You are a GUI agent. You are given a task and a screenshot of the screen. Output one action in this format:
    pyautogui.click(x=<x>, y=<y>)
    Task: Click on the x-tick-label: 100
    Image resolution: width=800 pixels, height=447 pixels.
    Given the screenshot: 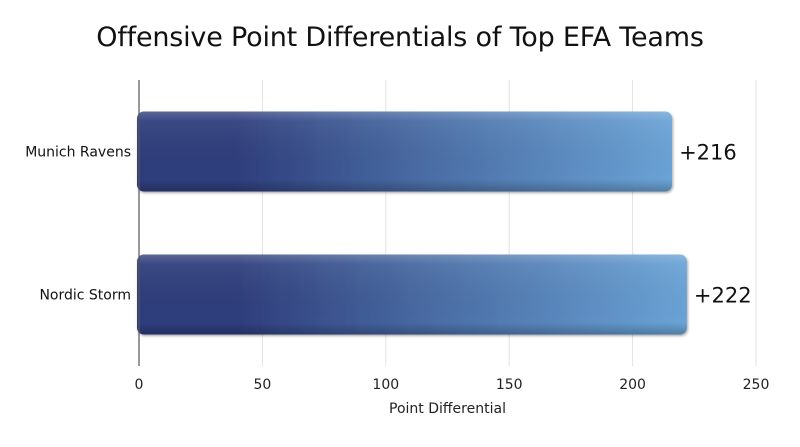 What is the action you would take?
    pyautogui.click(x=385, y=385)
    